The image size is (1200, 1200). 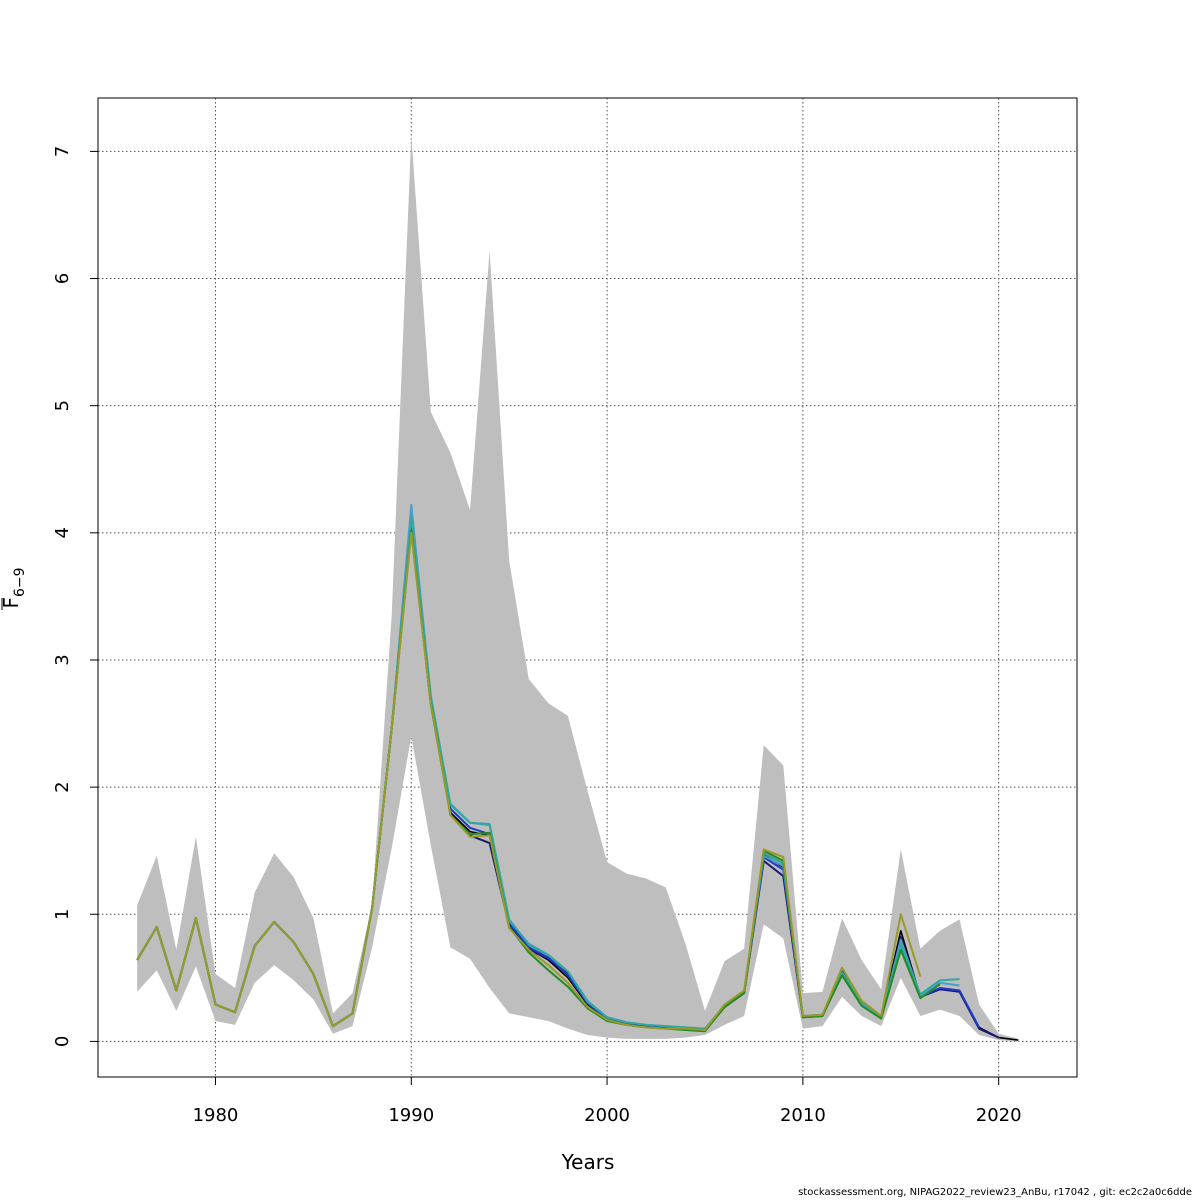 I want to click on x-tick-label: 2000, so click(x=607, y=1115).